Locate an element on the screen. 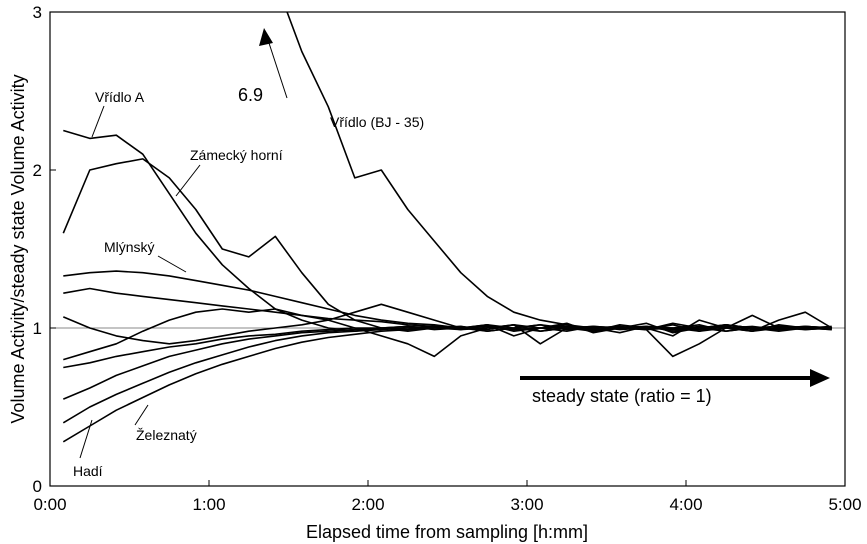 The image size is (867, 544). steady-arrow-head is located at coordinates (820, 378).